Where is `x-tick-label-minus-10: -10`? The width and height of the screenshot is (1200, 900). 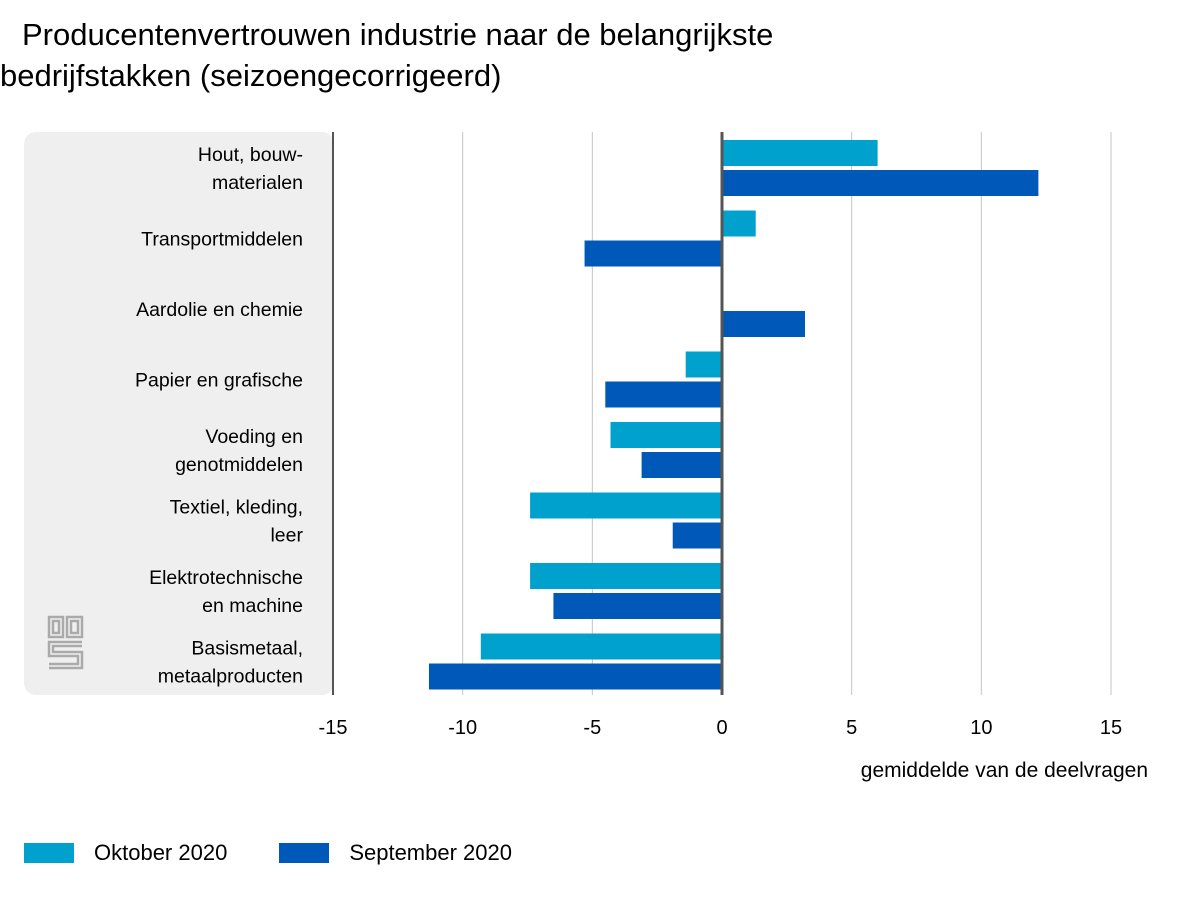 x-tick-label-minus-10: -10 is located at coordinates (462, 728).